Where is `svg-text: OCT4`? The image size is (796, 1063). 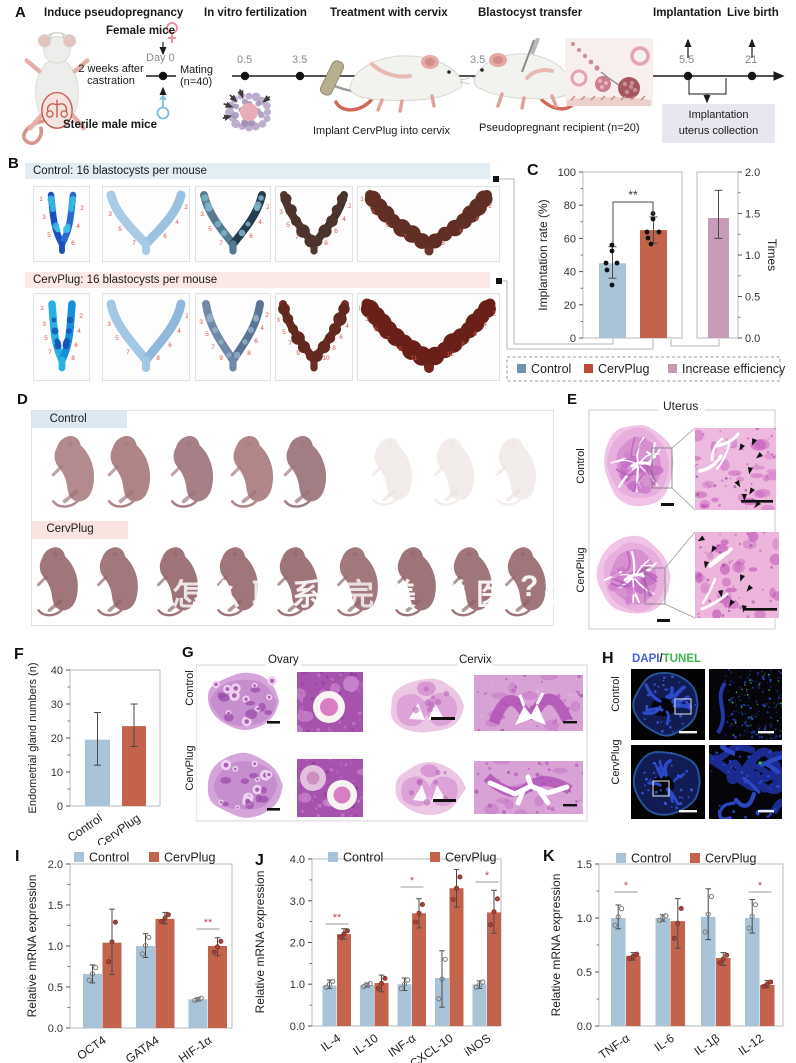 svg-text: OCT4 is located at coordinates (91, 1048).